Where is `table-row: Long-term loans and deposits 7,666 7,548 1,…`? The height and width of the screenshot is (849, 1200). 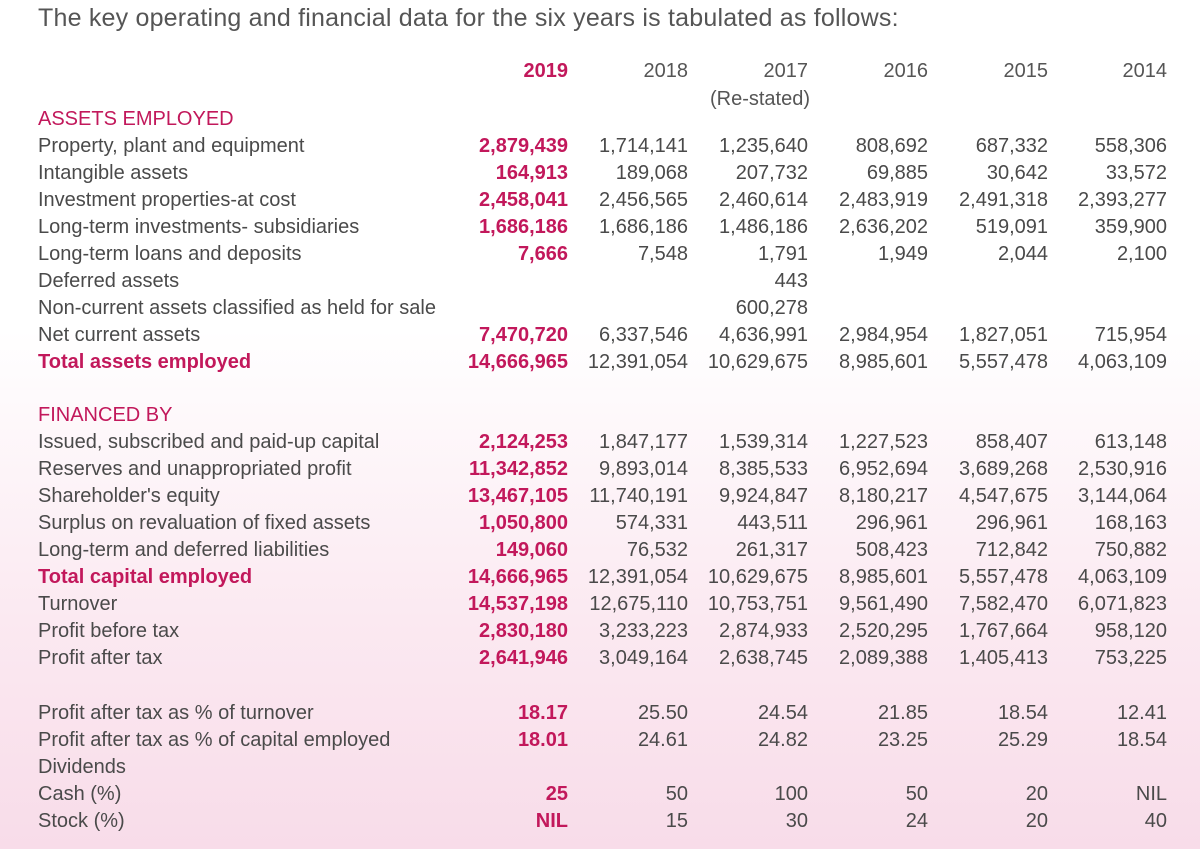
table-row: Long-term loans and deposits 7,666 7,548 1,… is located at coordinates (600, 254).